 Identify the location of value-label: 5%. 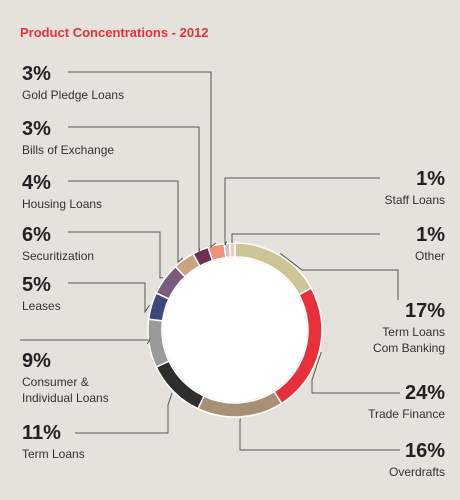
(36, 285).